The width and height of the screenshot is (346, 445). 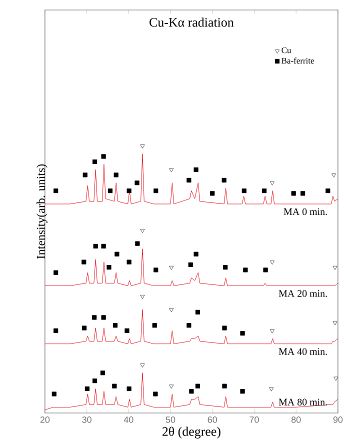 What do you see at coordinates (191, 432) in the screenshot?
I see `x-axis-title: 2θ (degree)` at bounding box center [191, 432].